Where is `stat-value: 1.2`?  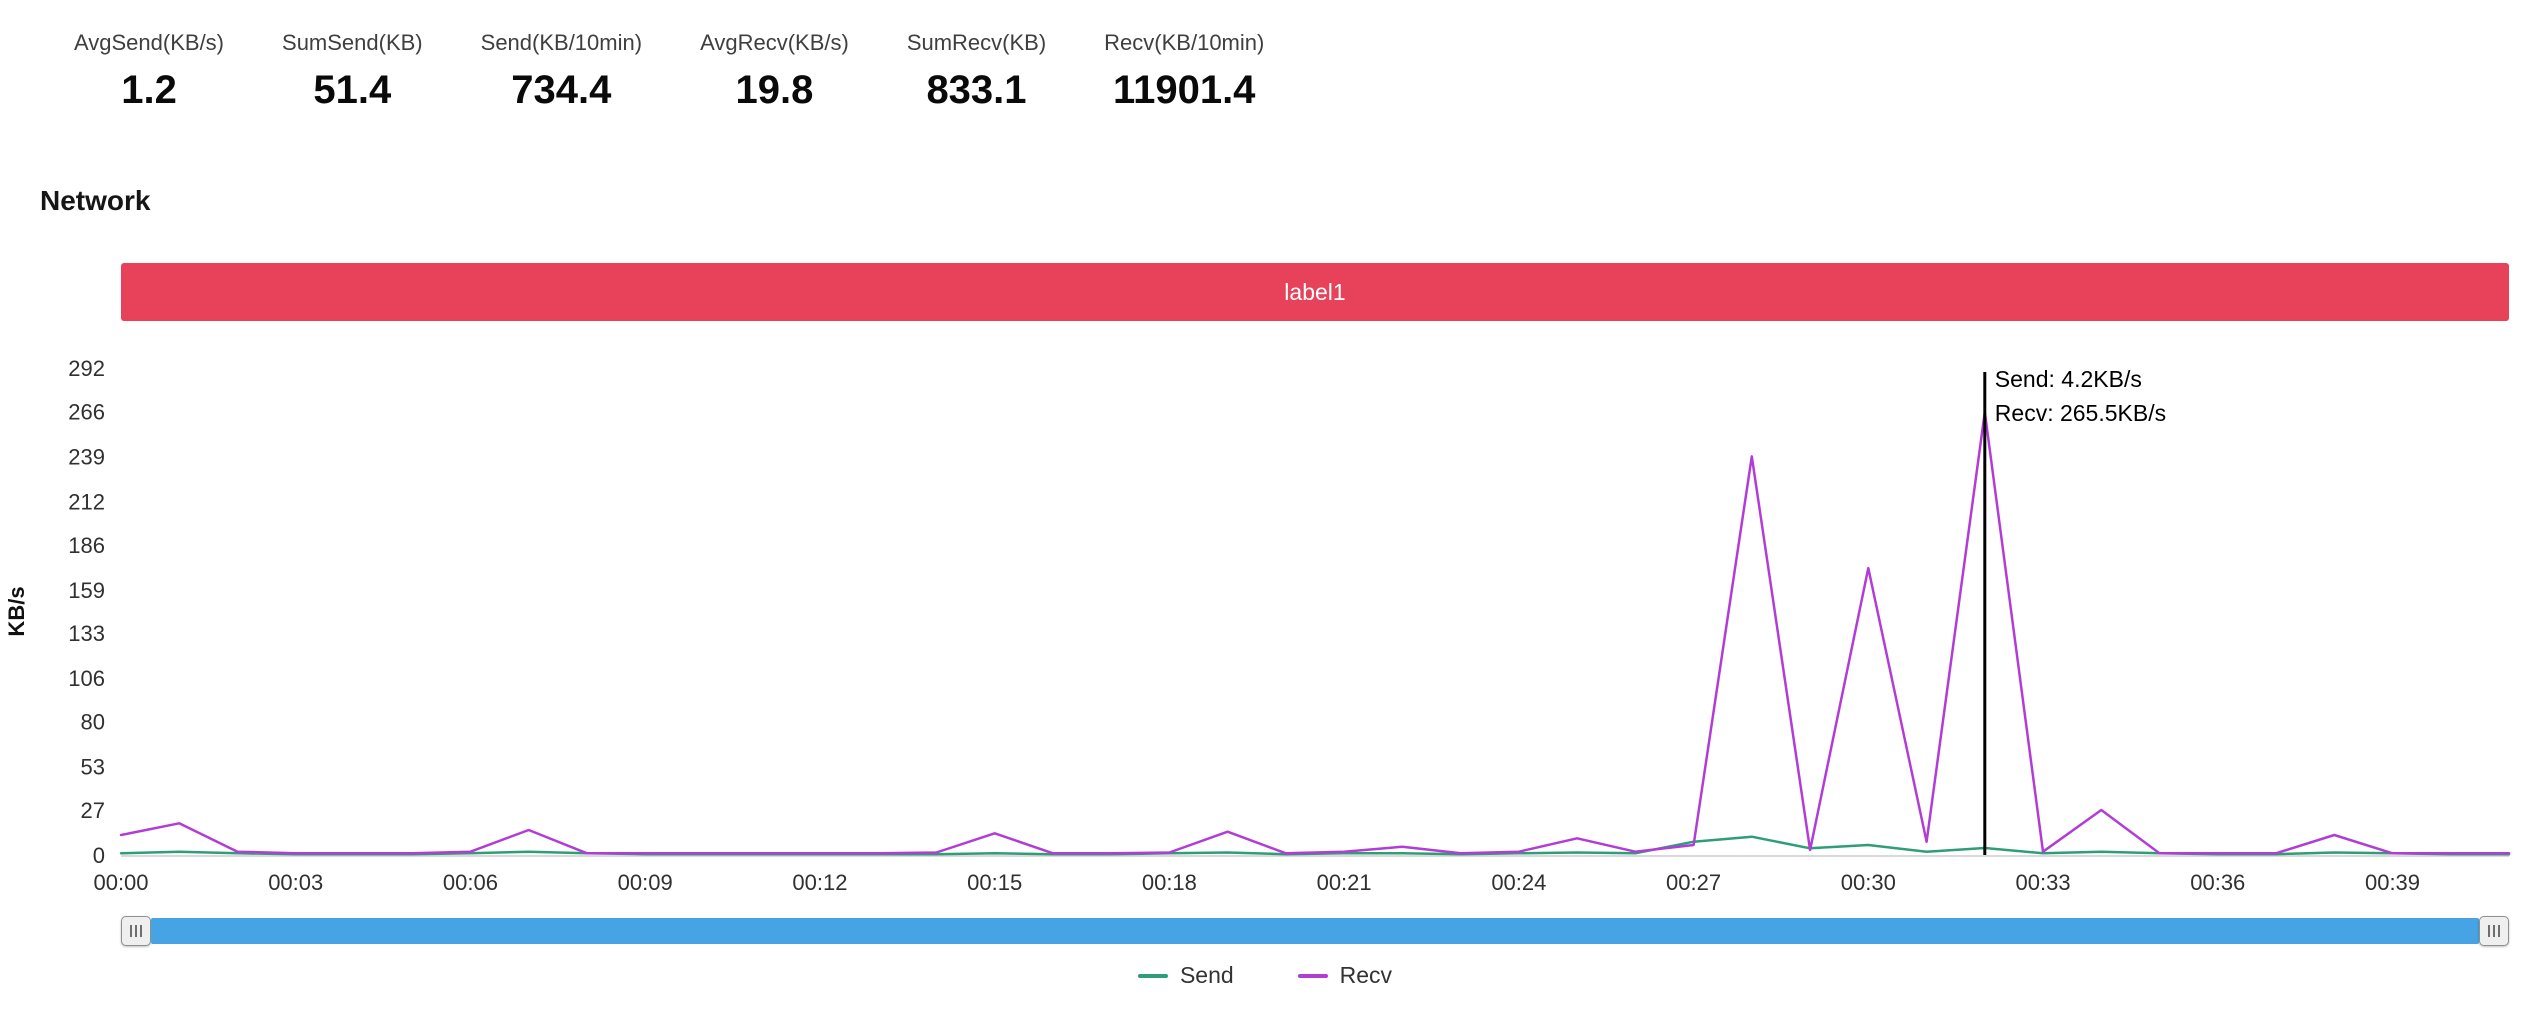 stat-value: 1.2 is located at coordinates (149, 90).